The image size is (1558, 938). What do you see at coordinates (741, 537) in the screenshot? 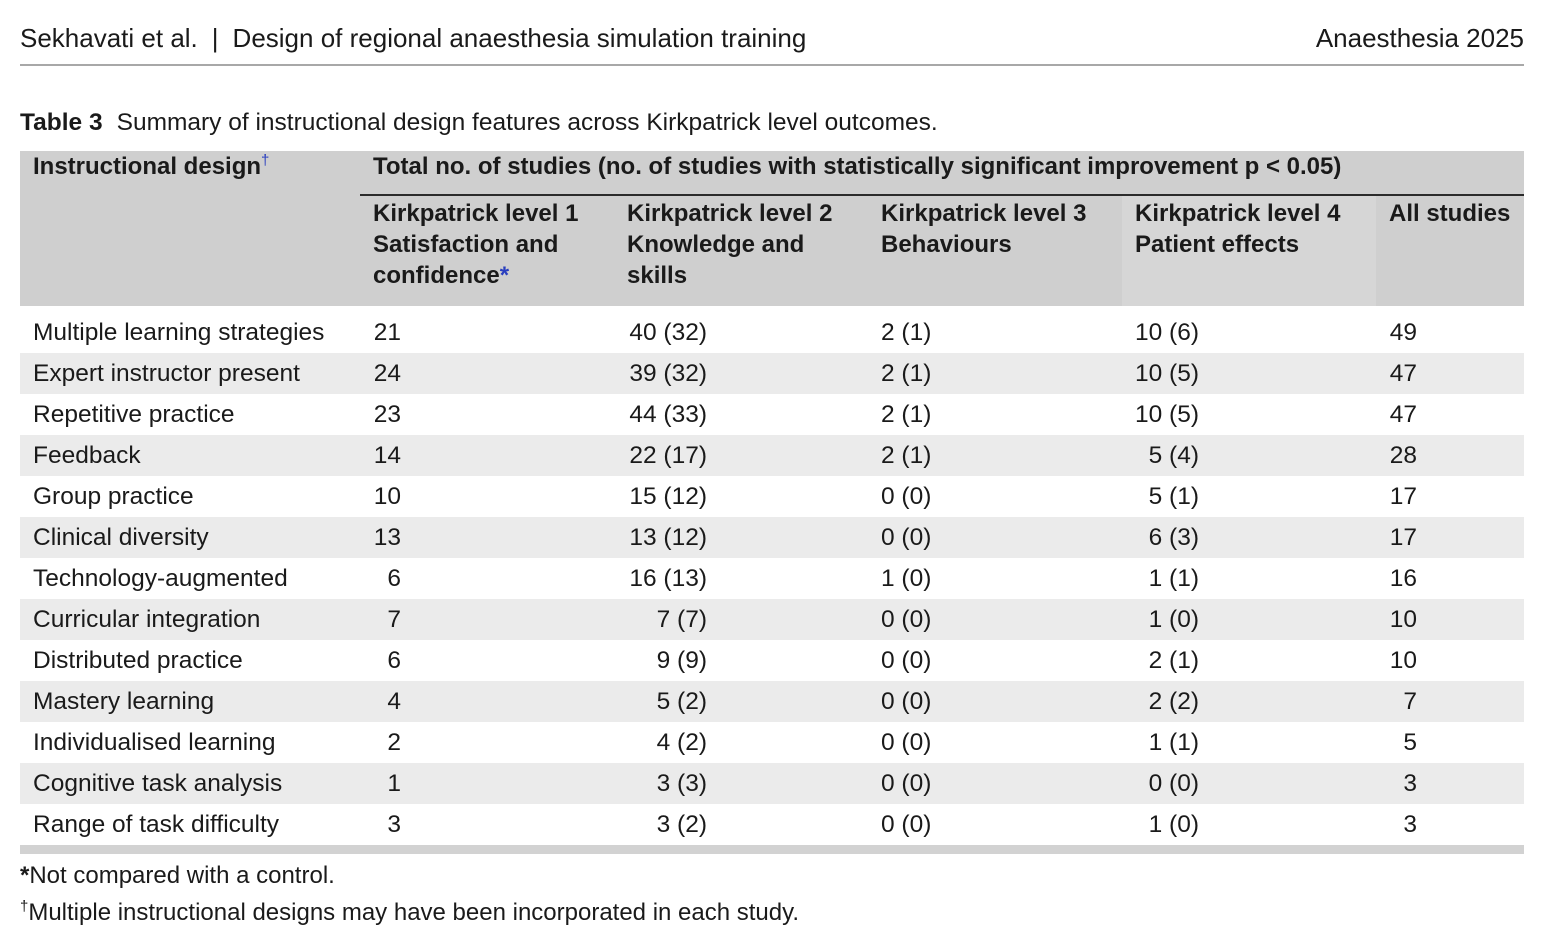
I see `cell-k2: 13 (12)` at bounding box center [741, 537].